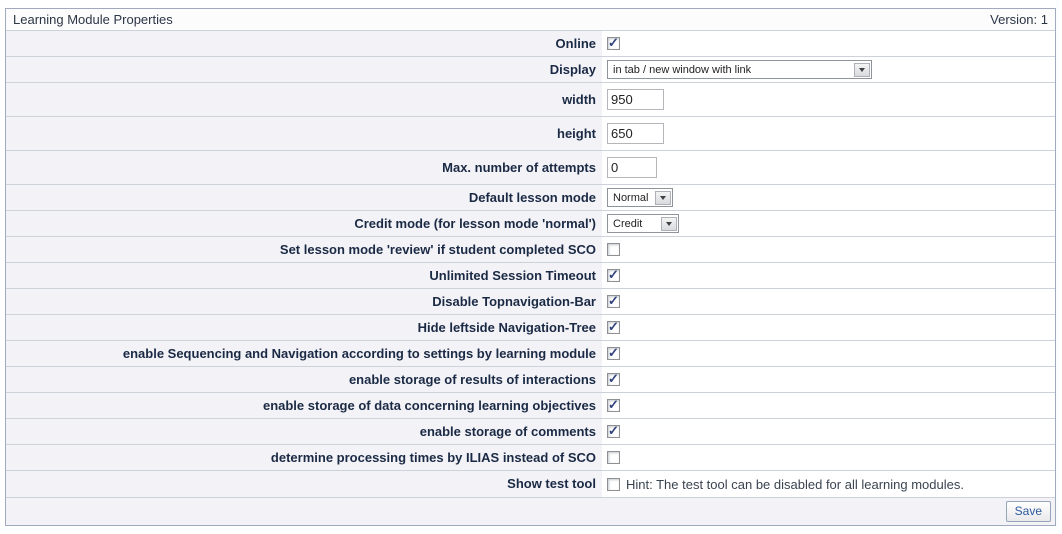 The image size is (1062, 534). What do you see at coordinates (613, 379) in the screenshot?
I see `storage-results-interactions-checkbox` at bounding box center [613, 379].